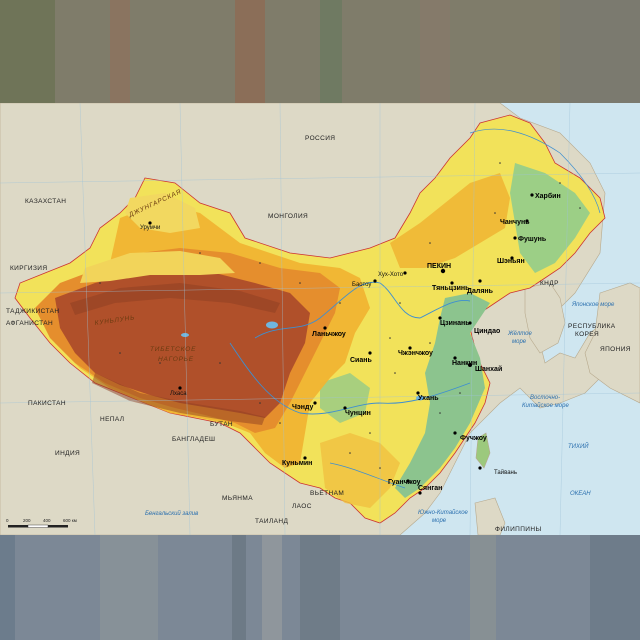  Describe the element at coordinates (430, 488) in the screenshot. I see `label-xianggang: Сянган` at that location.